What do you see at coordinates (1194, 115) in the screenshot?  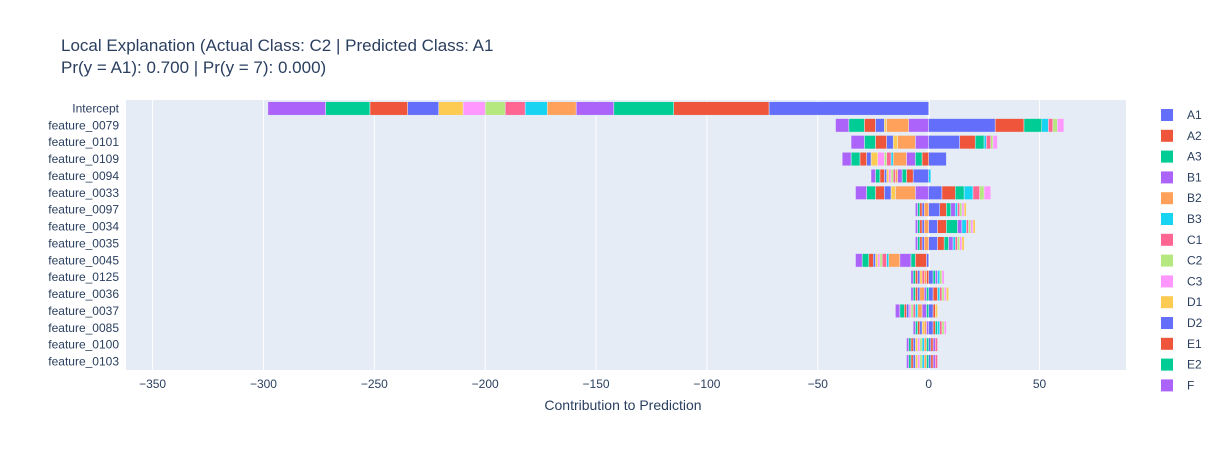 I see `legend-label: A1` at bounding box center [1194, 115].